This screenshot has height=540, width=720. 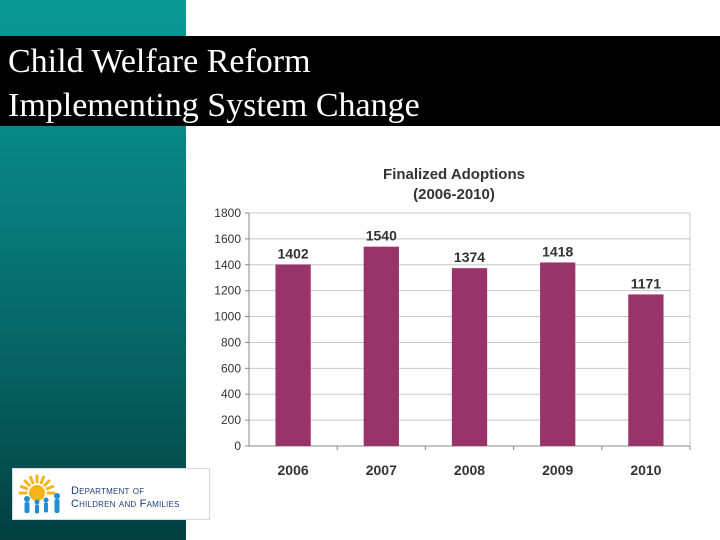 I want to click on logo-text: Department of Children and Families, so click(x=125, y=498).